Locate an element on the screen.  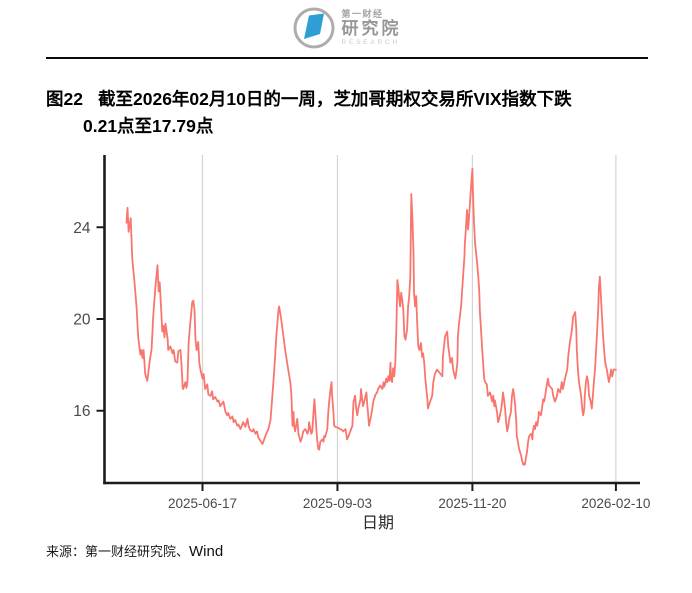
y-tick-label: 24 is located at coordinates (82, 228).